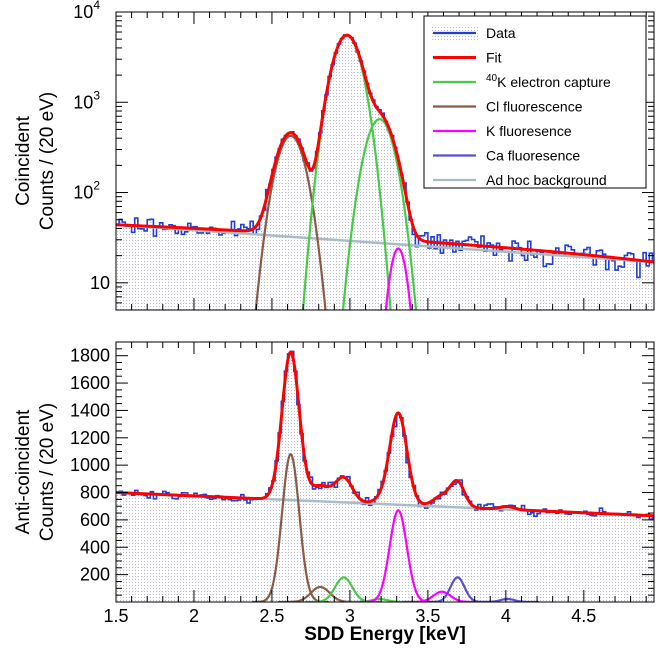  What do you see at coordinates (115, 616) in the screenshot?
I see `xtick-label-0: 1.5` at bounding box center [115, 616].